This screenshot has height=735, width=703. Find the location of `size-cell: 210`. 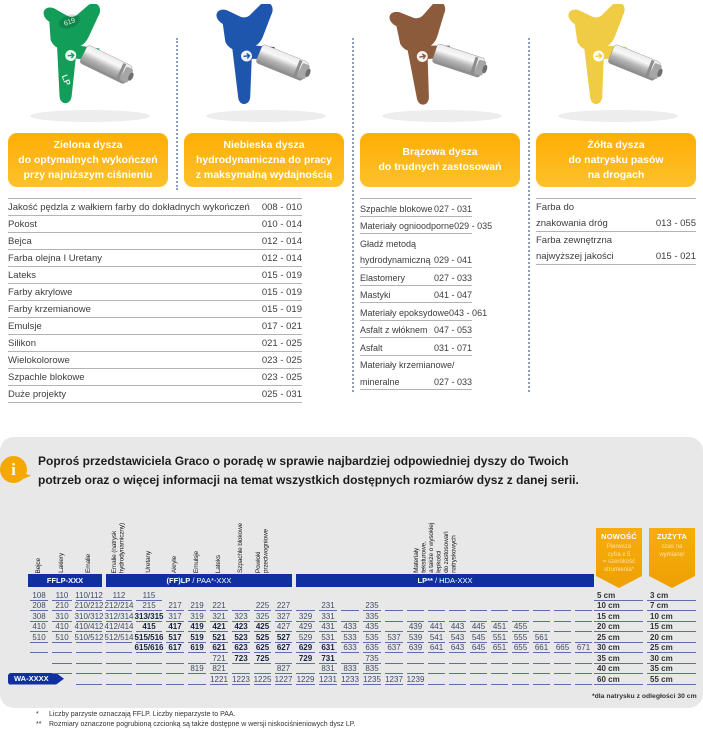

size-cell: 210 is located at coordinates (62, 606).